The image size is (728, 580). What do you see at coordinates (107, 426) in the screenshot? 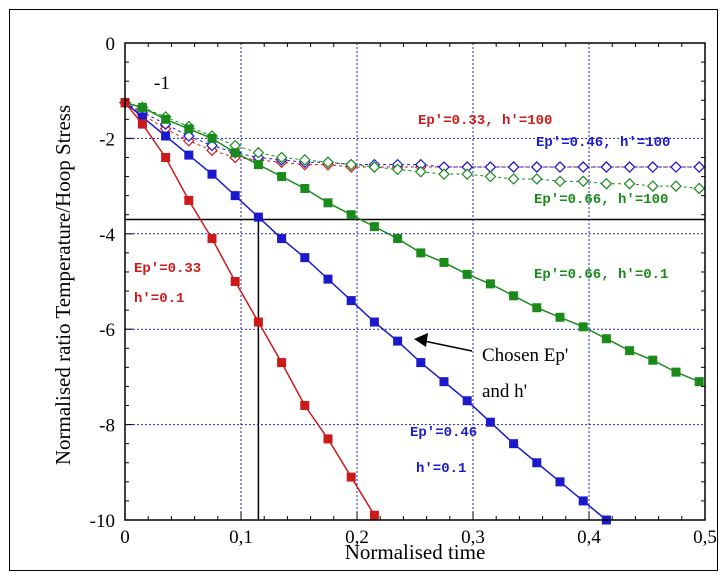
I see `y-tick-label: -8` at bounding box center [107, 426].